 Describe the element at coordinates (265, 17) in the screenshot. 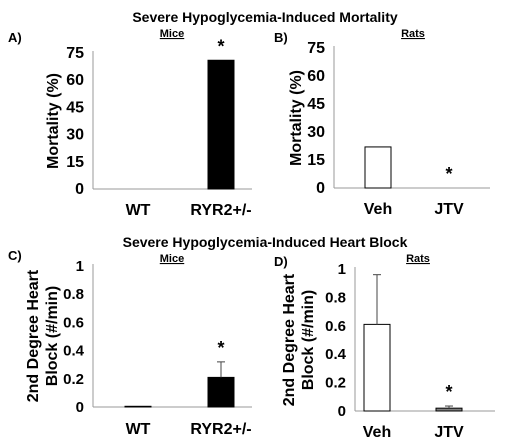

I see `section-title-mortality: Severe Hypoglycemia-Induced Mortality` at that location.